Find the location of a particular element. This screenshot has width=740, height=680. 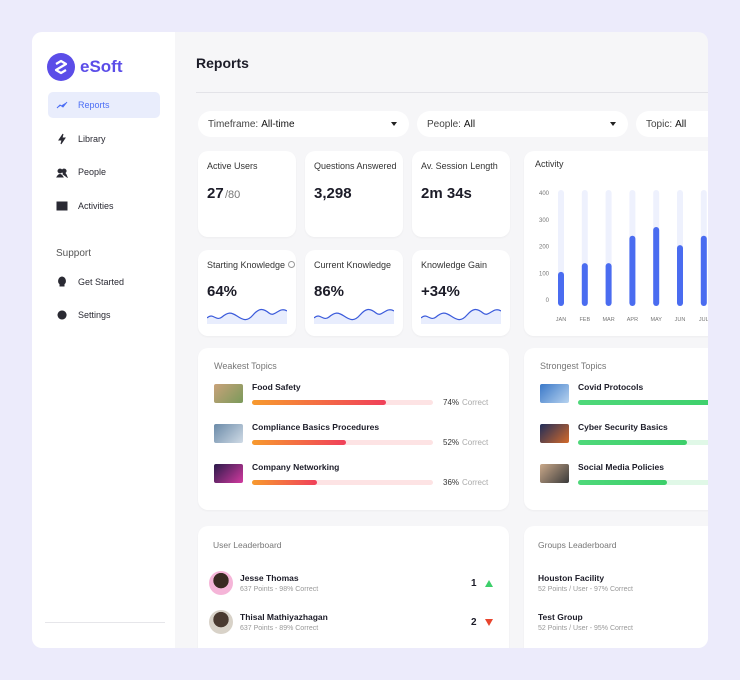

stat-label: Questions Answered is located at coordinates (355, 166).